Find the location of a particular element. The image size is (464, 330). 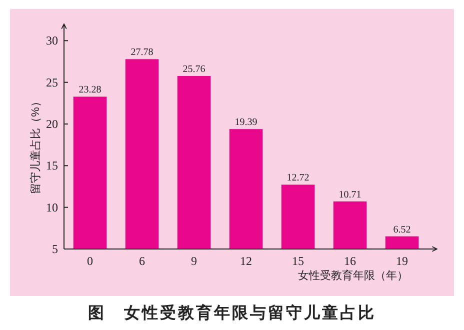

x-axis-title: 女性受教育年限（年） is located at coordinates (353, 275).